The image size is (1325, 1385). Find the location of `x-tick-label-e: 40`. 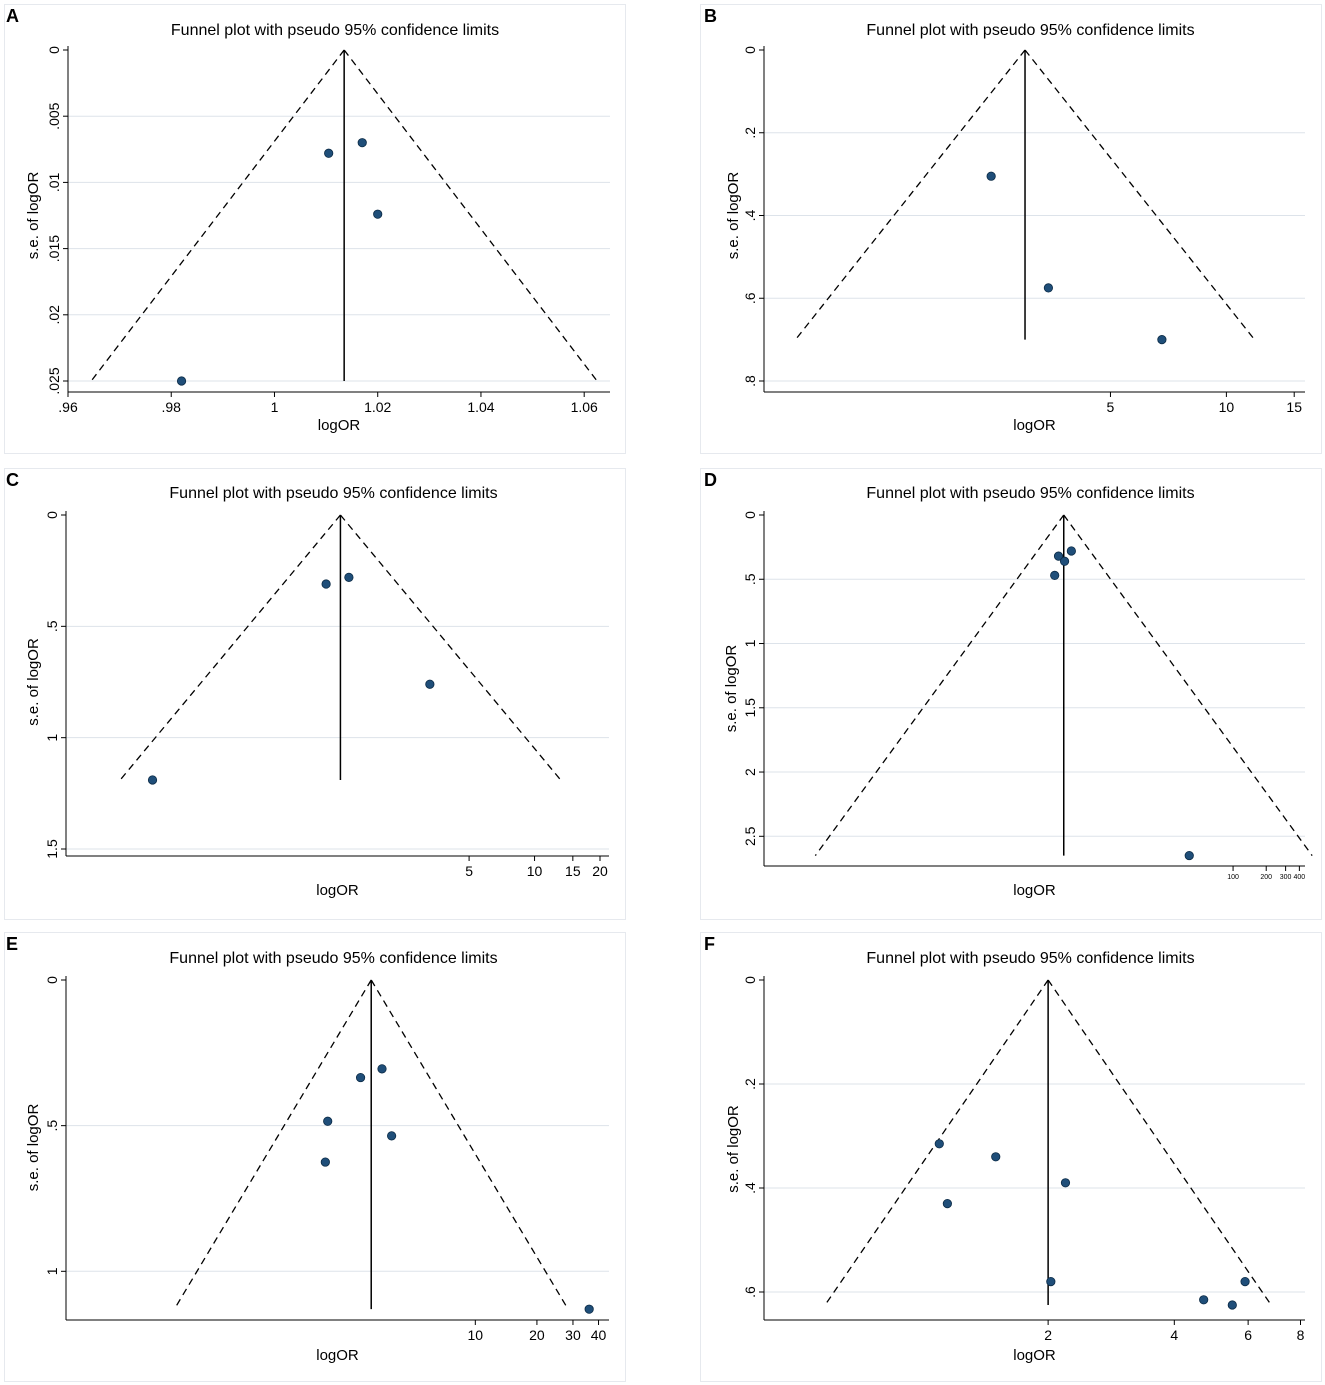

x-tick-label-e: 40 is located at coordinates (599, 1335).